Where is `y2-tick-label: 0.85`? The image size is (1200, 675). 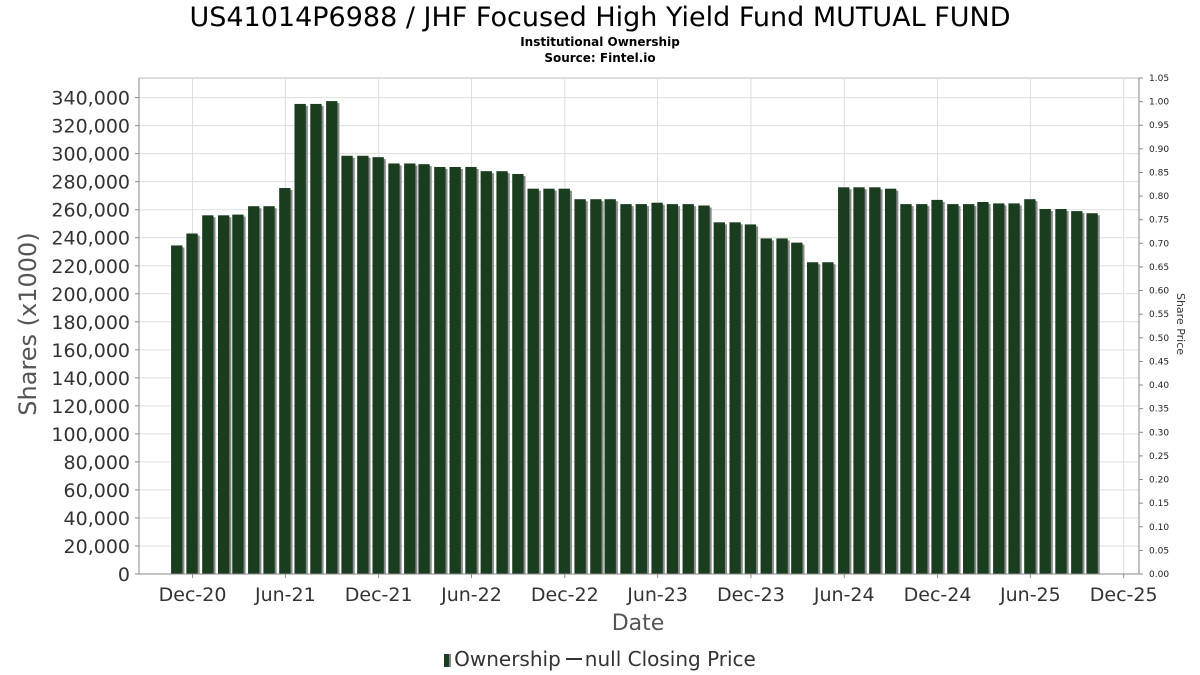 y2-tick-label: 0.85 is located at coordinates (1159, 173).